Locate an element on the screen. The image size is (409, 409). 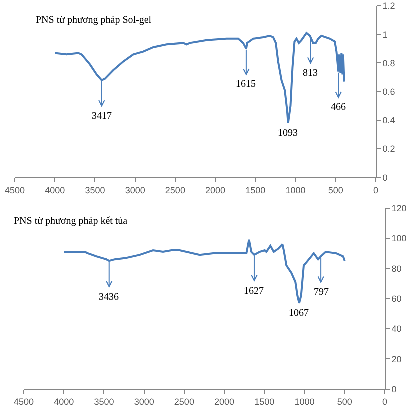
annotation: 813 is located at coordinates (310, 73).